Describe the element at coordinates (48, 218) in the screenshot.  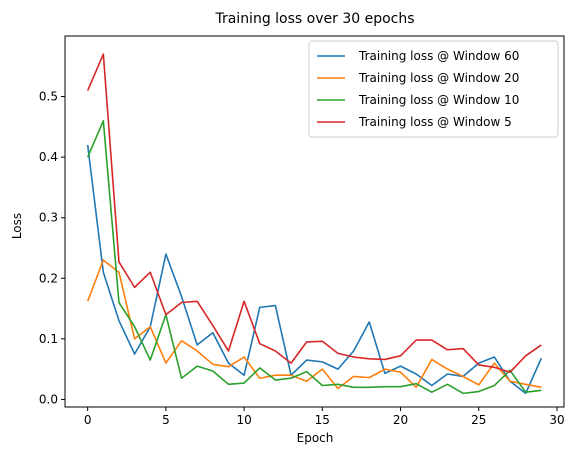
I see `y-tick-label: 0.3` at that location.